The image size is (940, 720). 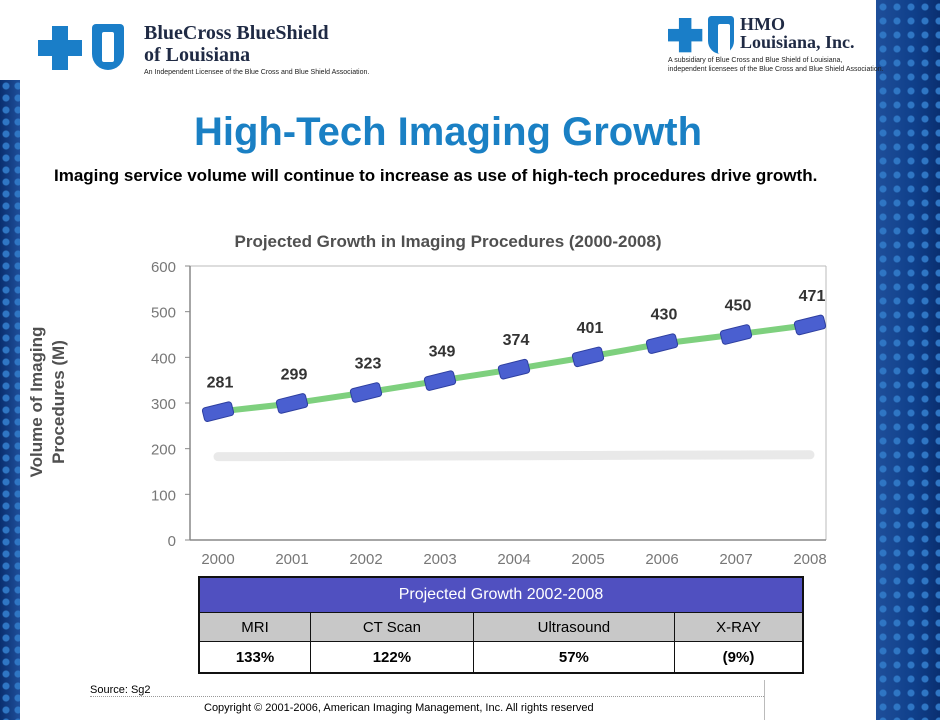 I want to click on col-ct-scan: CT Scan, so click(x=392, y=627).